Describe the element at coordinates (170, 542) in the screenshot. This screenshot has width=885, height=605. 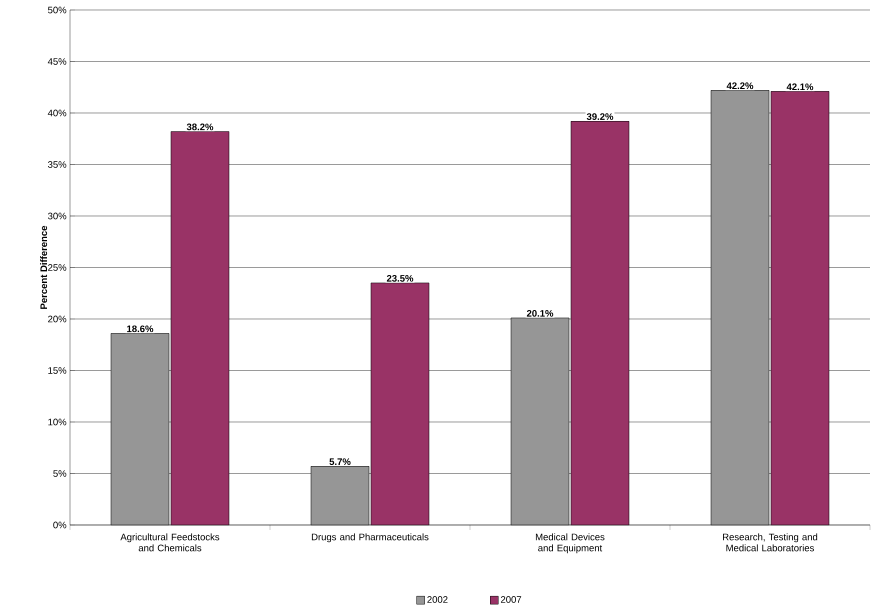
I see `x-tick-label: Agricultural Feedstocks and Chemicals` at that location.